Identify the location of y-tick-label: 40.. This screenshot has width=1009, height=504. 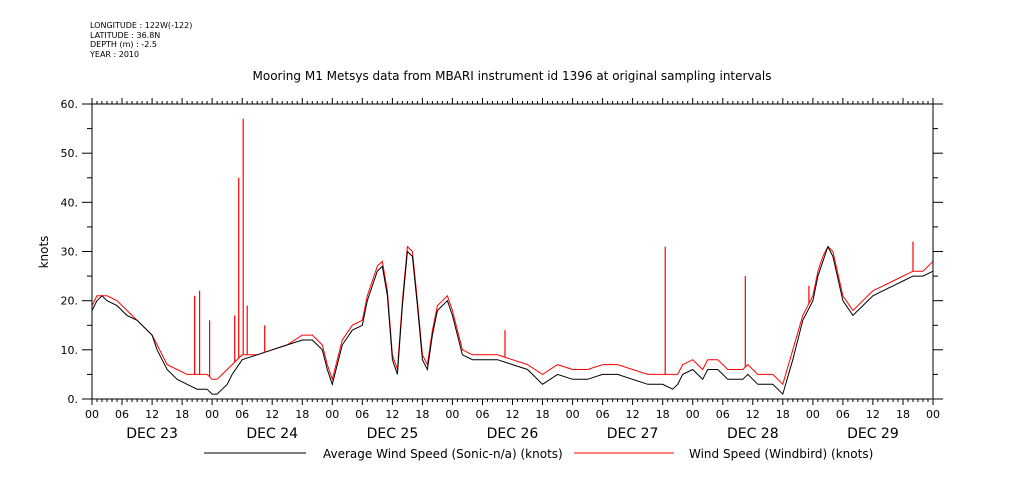
(70, 202).